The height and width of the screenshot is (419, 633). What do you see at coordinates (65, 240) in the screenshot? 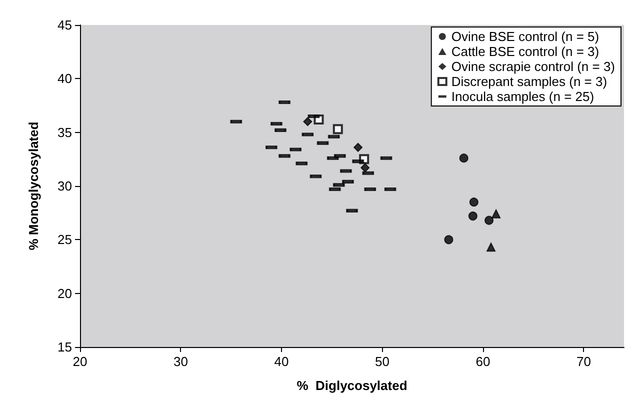
I see `y-tick-label: 25` at bounding box center [65, 240].